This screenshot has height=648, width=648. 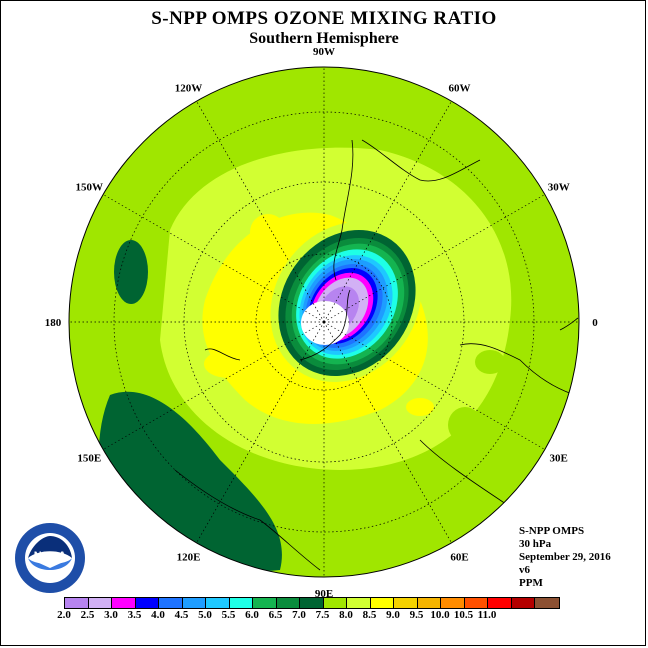 What do you see at coordinates (595, 323) in the screenshot?
I see `longitude-label: 0` at bounding box center [595, 323].